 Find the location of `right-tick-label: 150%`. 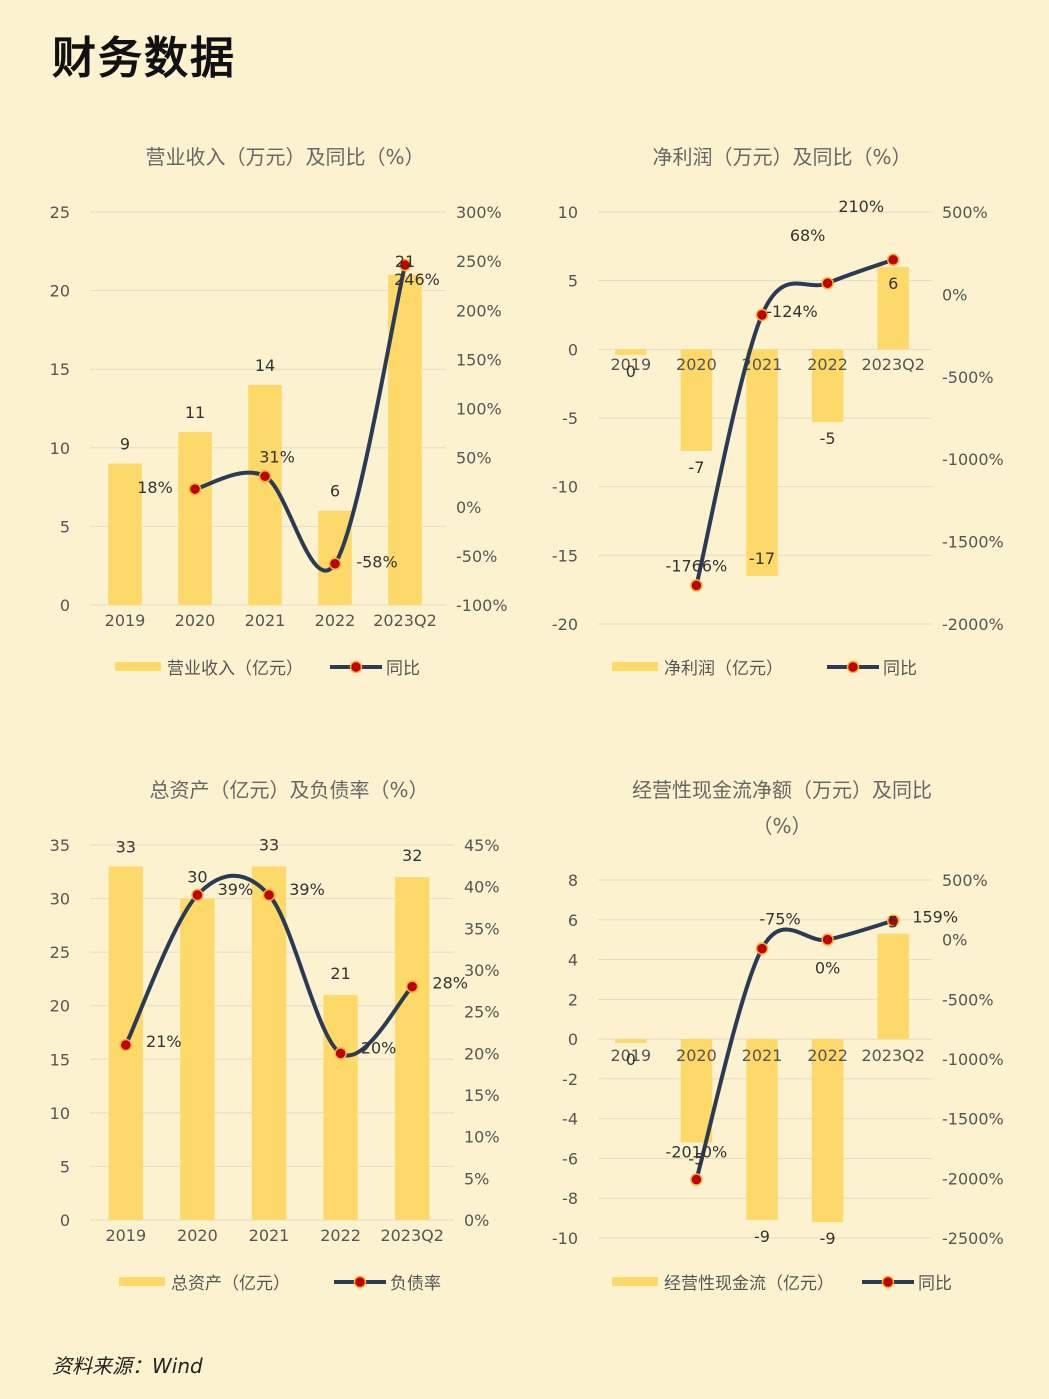

right-tick-label: 150% is located at coordinates (479, 359).